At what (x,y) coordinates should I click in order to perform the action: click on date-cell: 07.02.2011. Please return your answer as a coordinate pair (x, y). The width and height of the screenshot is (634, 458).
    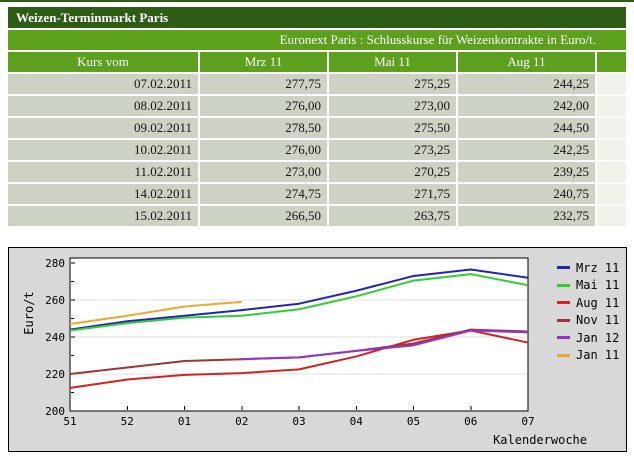
    Looking at the image, I should click on (103, 84).